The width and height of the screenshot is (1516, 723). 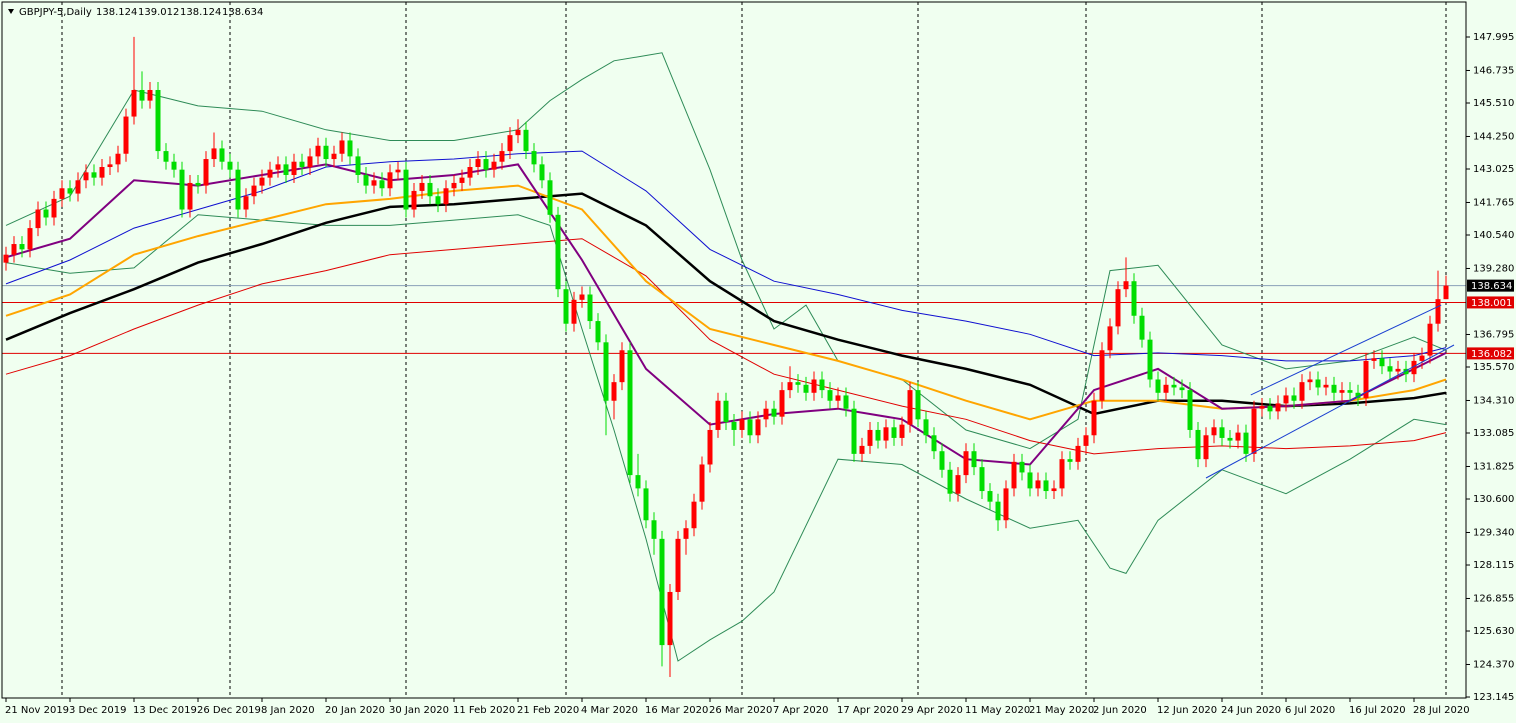 What do you see at coordinates (548, 710) in the screenshot?
I see `x-tick-label: 21 Feb 2020` at bounding box center [548, 710].